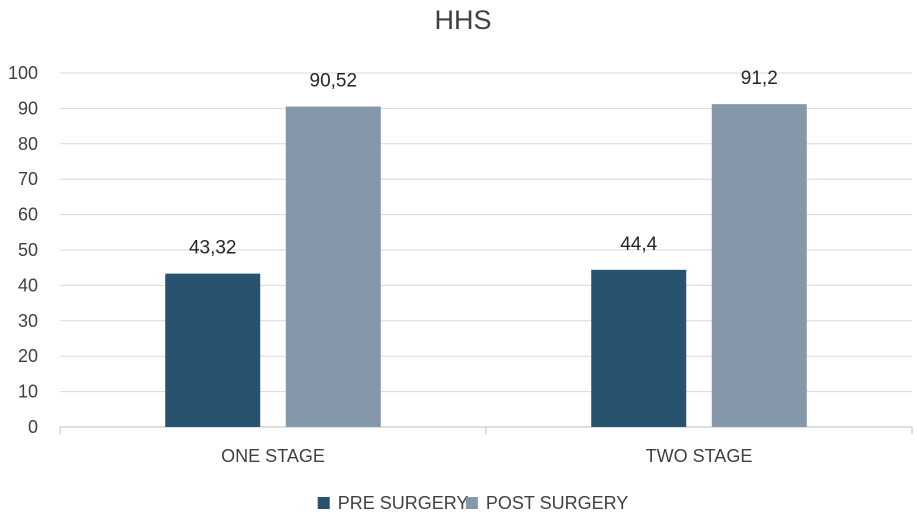 The image size is (917, 521). I want to click on data-label: 91,2, so click(759, 78).